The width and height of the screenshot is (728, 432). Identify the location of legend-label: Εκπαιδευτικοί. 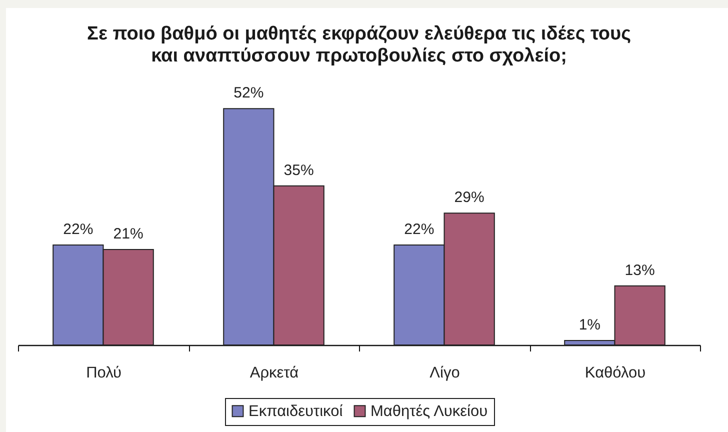
(296, 411).